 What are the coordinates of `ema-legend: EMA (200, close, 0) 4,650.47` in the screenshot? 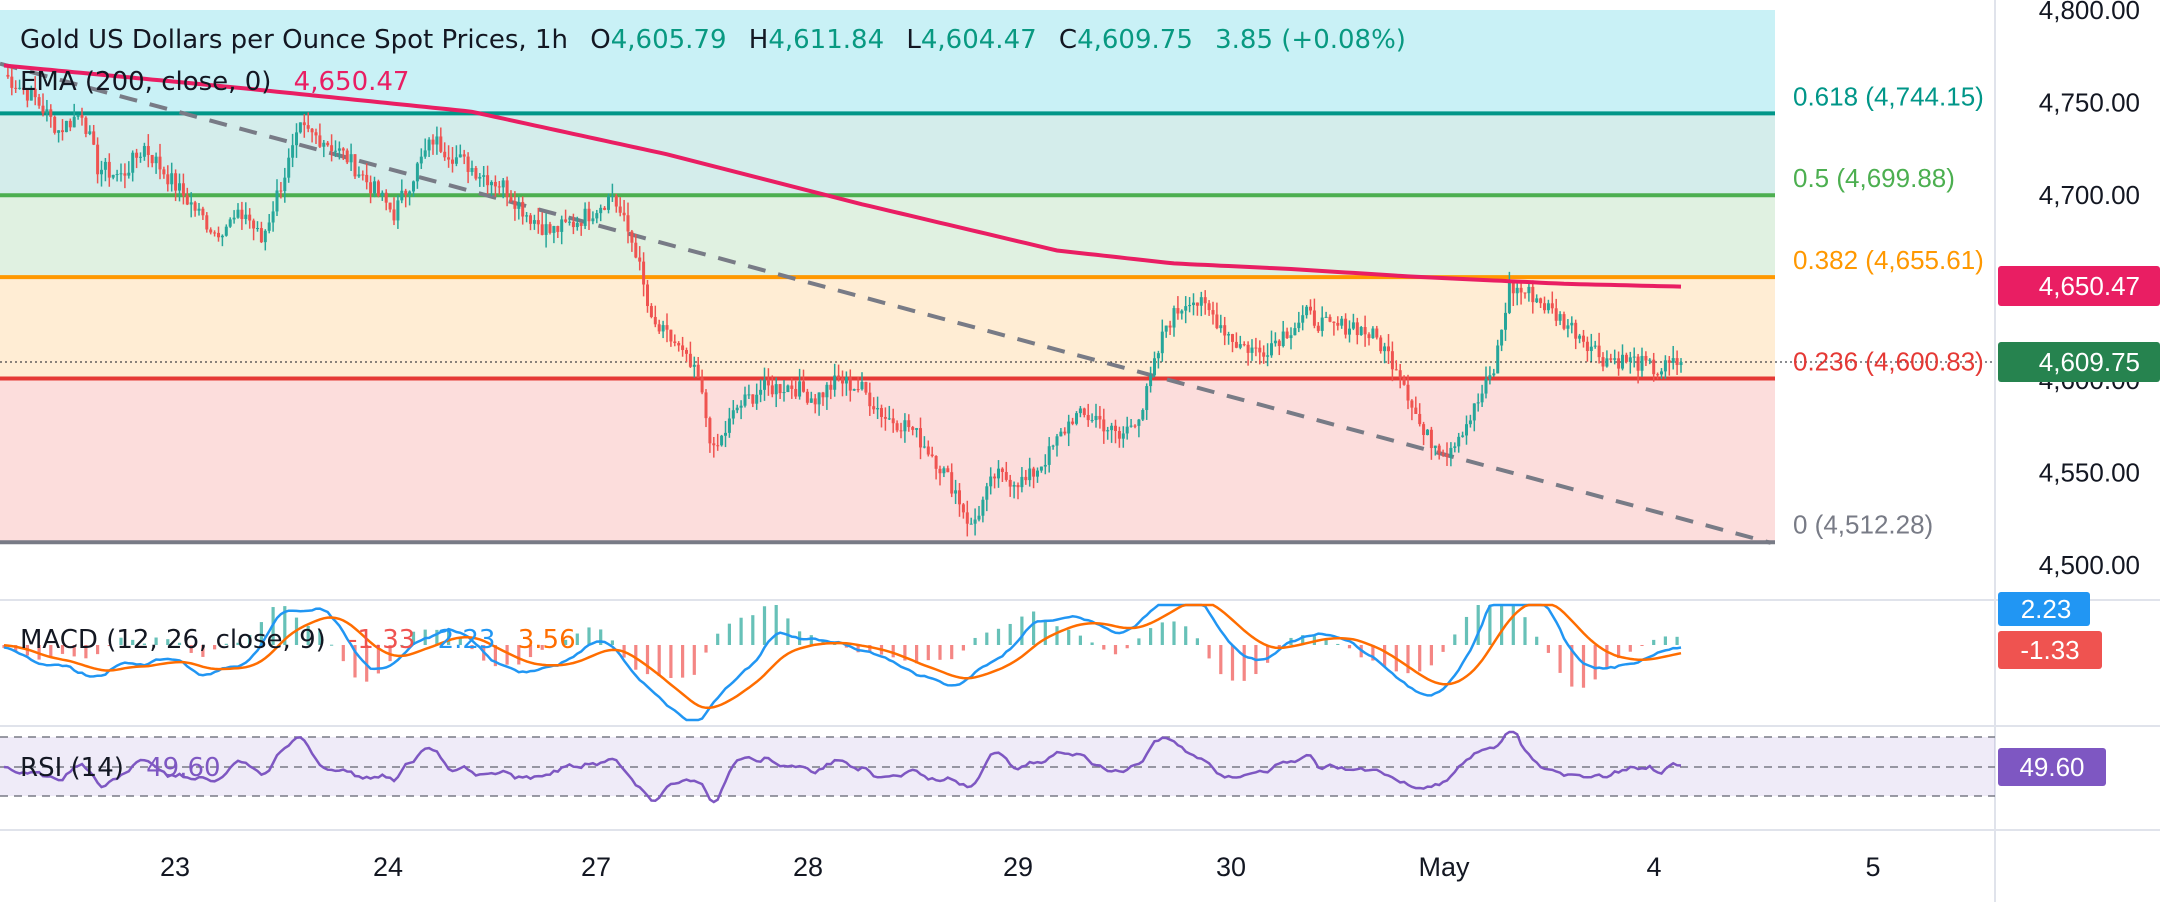 It's located at (214, 82).